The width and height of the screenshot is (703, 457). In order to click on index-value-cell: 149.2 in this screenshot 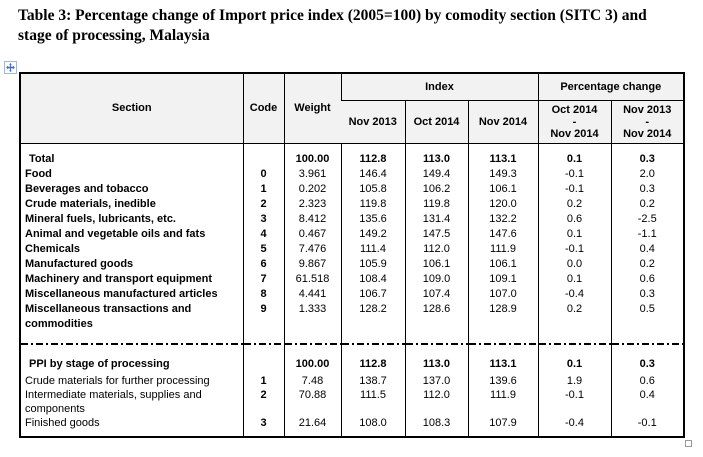, I will do `click(372, 234)`.